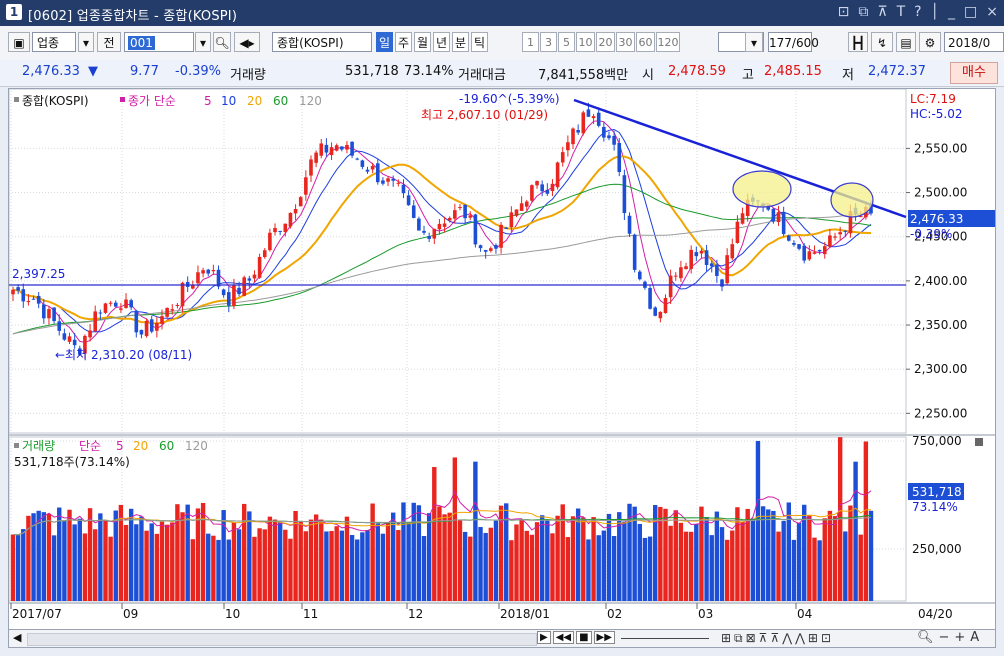 The image size is (1004, 656). I want to click on bottom-scrollbar: ◀ ▶ ◀◀ ■ ▶▶ ⊞⧉⊠⊼⊼⋀⋀⊞⊡ 🔍︎−+A, so click(502, 638).